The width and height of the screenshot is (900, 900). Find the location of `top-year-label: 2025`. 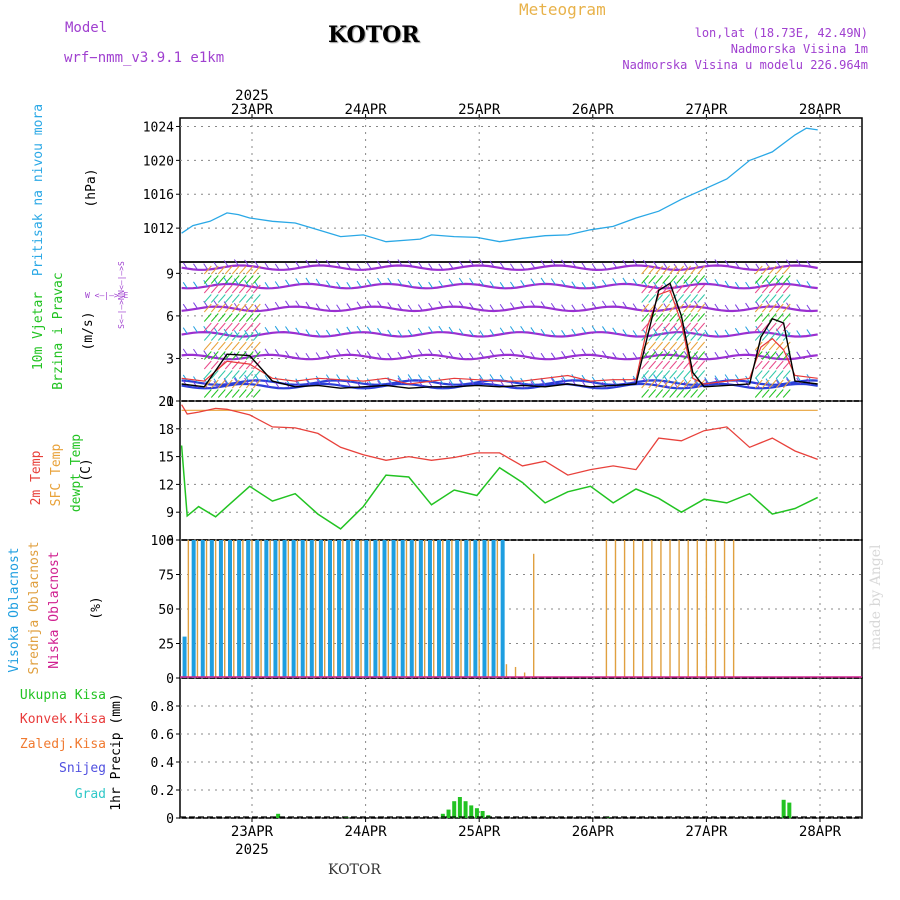

top-year-label: 2025 is located at coordinates (252, 96).